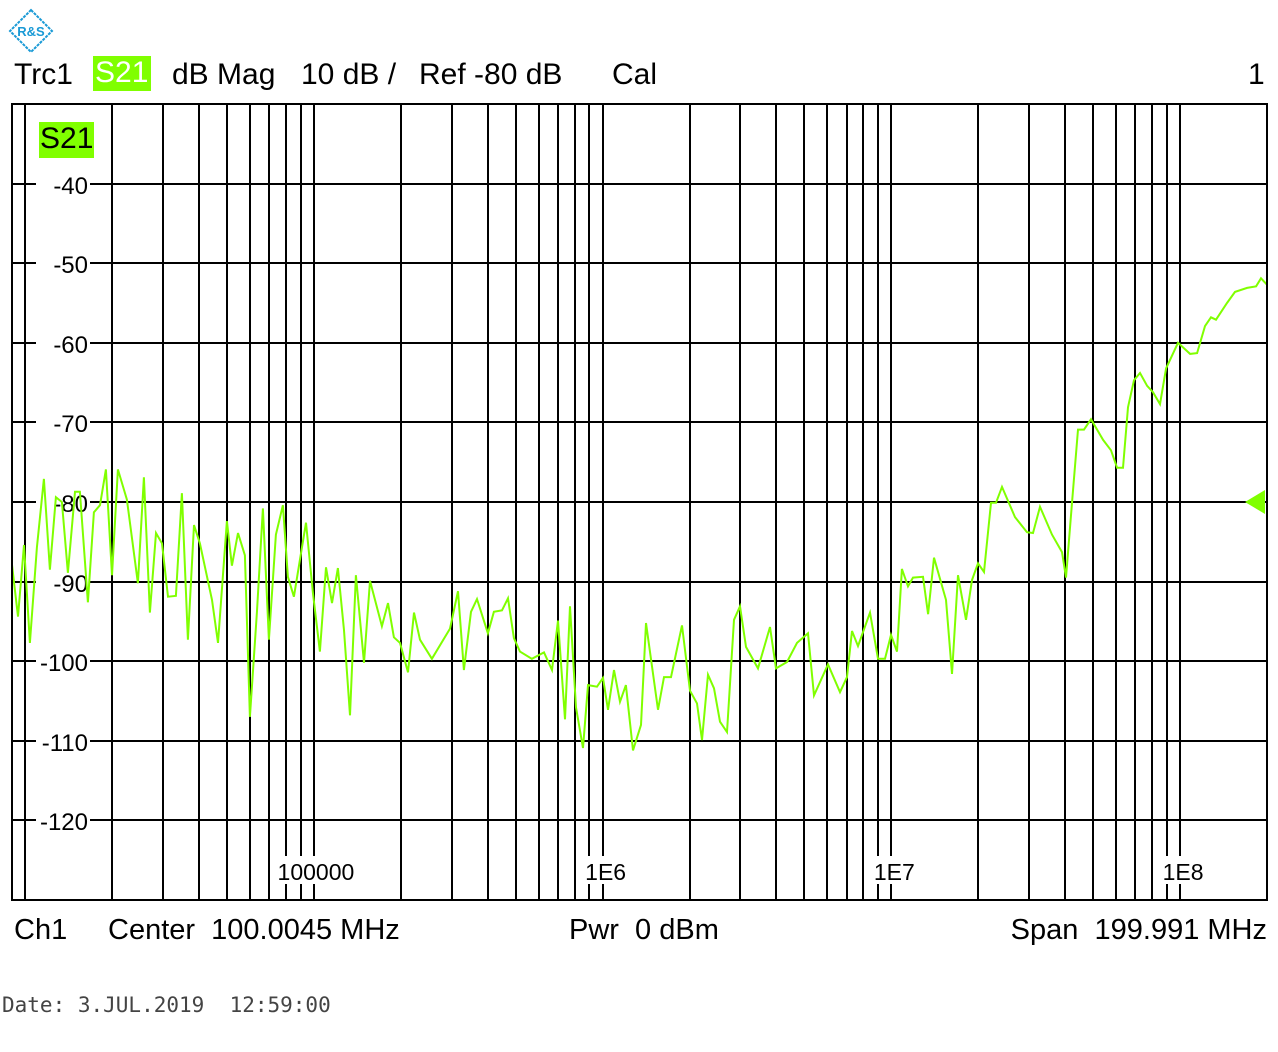 The height and width of the screenshot is (1052, 1278). I want to click on y-tick-label: -110, so click(65, 743).